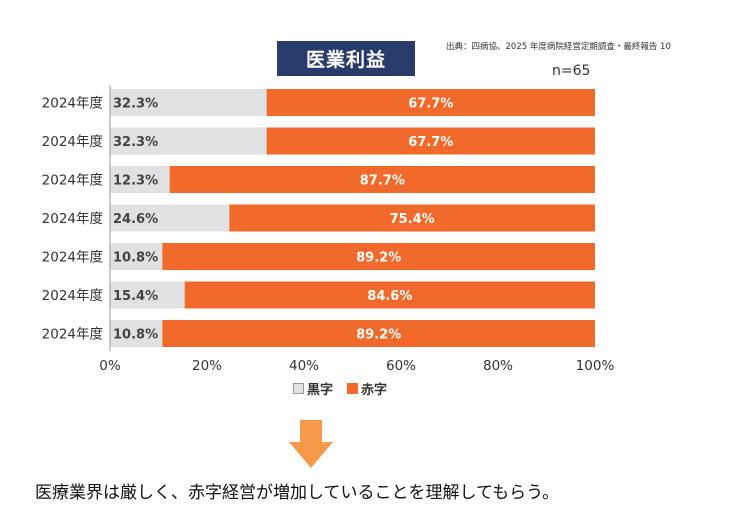 The width and height of the screenshot is (745, 514). Describe the element at coordinates (401, 366) in the screenshot. I see `x-tick-label: 60%` at that location.